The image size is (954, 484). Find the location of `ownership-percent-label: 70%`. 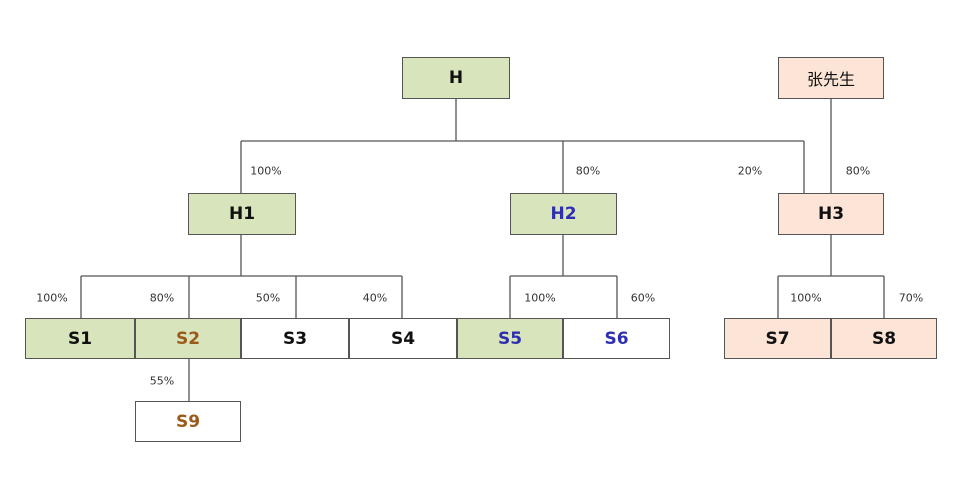

ownership-percent-label: 70% is located at coordinates (911, 298).